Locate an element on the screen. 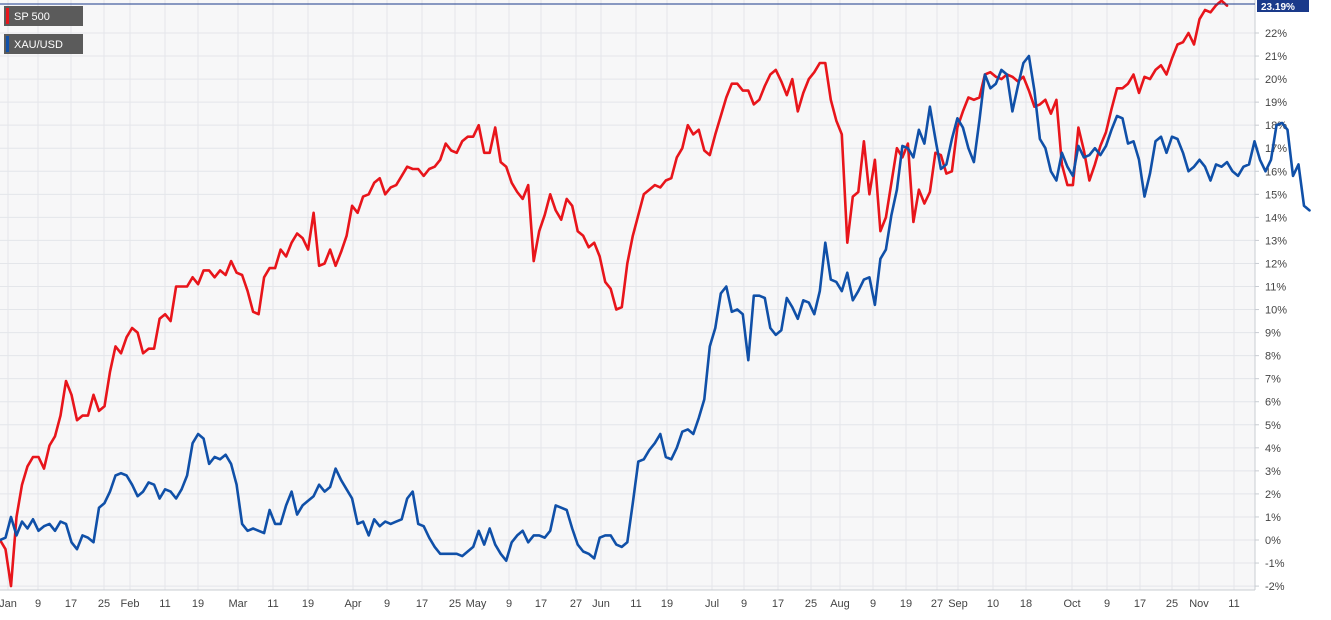  legend-item-label: SP 500 is located at coordinates (32, 17).